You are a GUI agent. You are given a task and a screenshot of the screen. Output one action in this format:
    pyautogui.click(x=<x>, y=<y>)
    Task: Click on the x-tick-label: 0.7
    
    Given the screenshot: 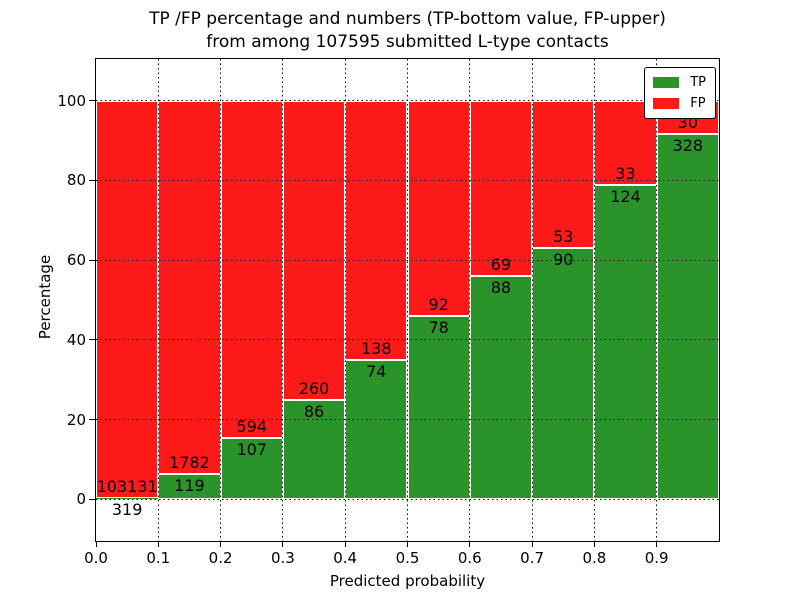 What is the action you would take?
    pyautogui.click(x=532, y=558)
    